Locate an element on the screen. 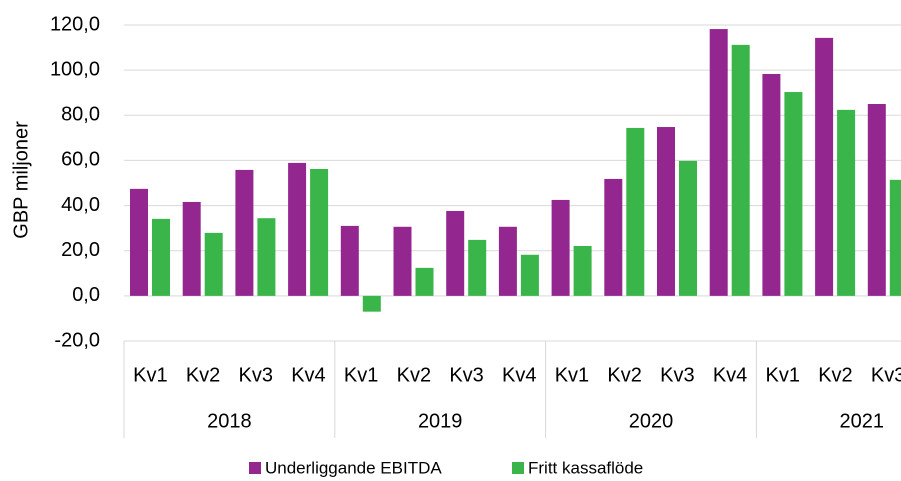  y-axis-label: GBP miljoner is located at coordinates (21, 180).